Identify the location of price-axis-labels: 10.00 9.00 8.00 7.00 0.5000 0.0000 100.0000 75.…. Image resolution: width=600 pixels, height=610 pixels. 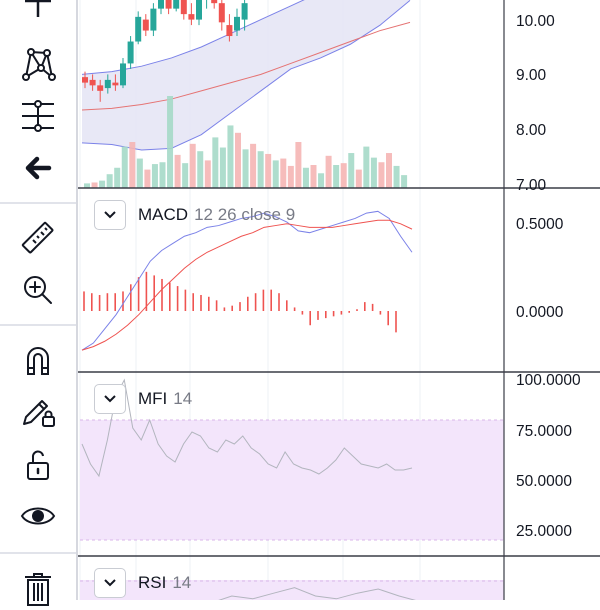
(548, 276).